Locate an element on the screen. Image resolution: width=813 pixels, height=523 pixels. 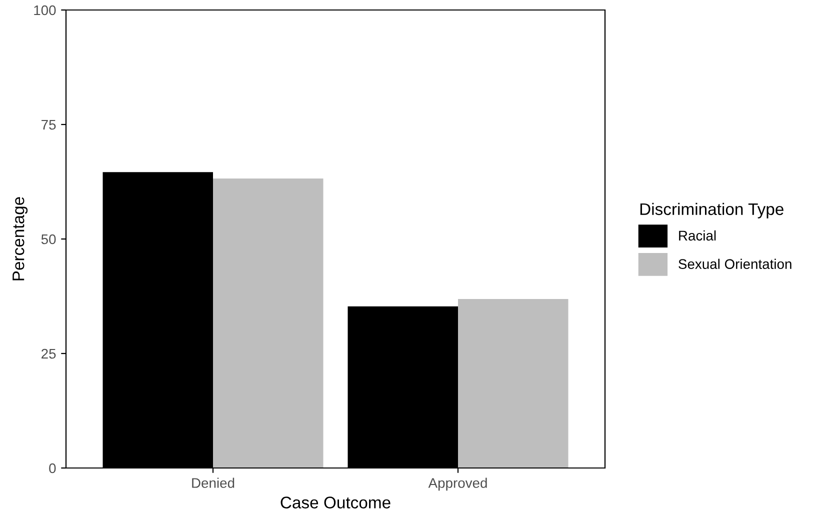
x-tick-label: Denied is located at coordinates (213, 483).